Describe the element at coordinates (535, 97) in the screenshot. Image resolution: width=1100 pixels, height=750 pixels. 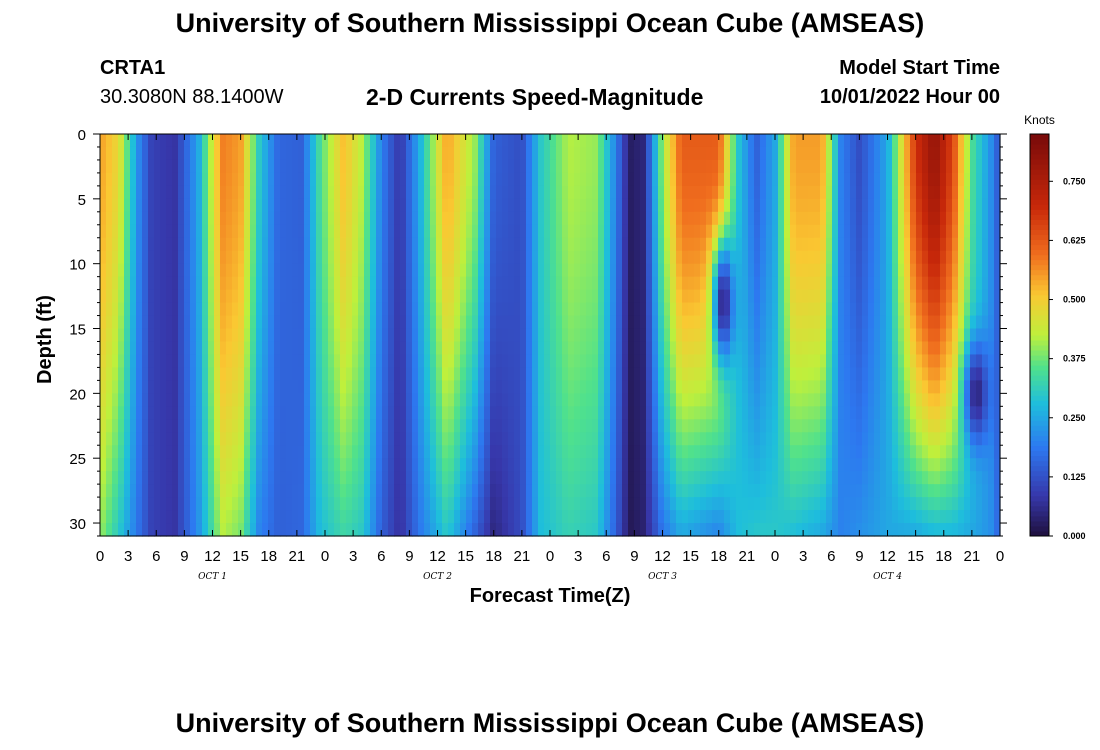
I see `chart-subtitle: 2-D Currents Speed-Magnitude` at that location.